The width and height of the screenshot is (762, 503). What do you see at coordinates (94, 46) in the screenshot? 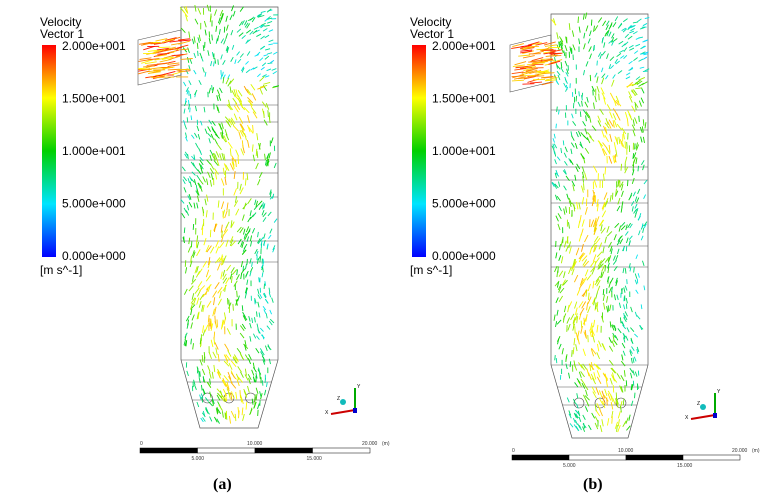
I see `colorbar-tick-label: 2.000e+001` at bounding box center [94, 46].